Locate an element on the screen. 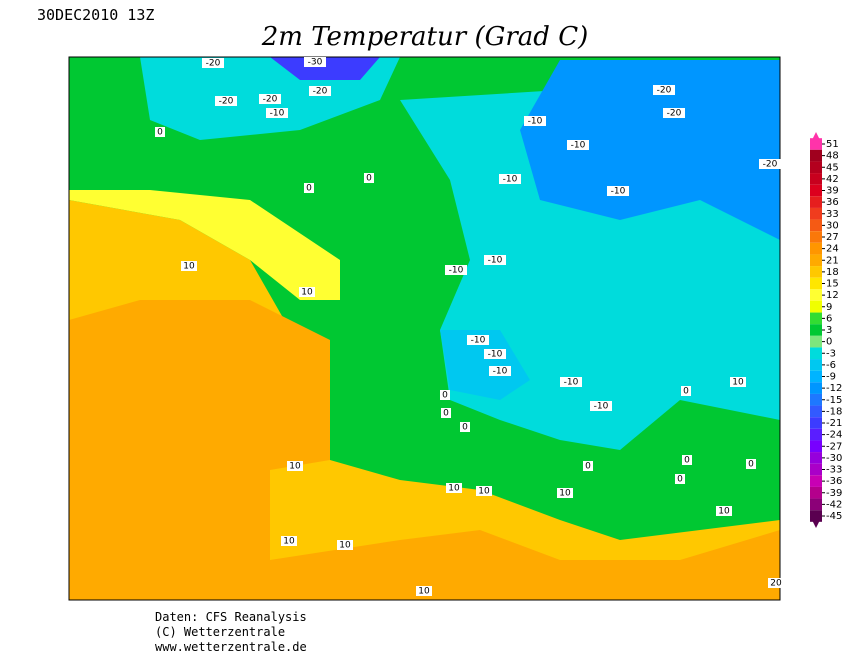  legend-label: -39 is located at coordinates (834, 493).